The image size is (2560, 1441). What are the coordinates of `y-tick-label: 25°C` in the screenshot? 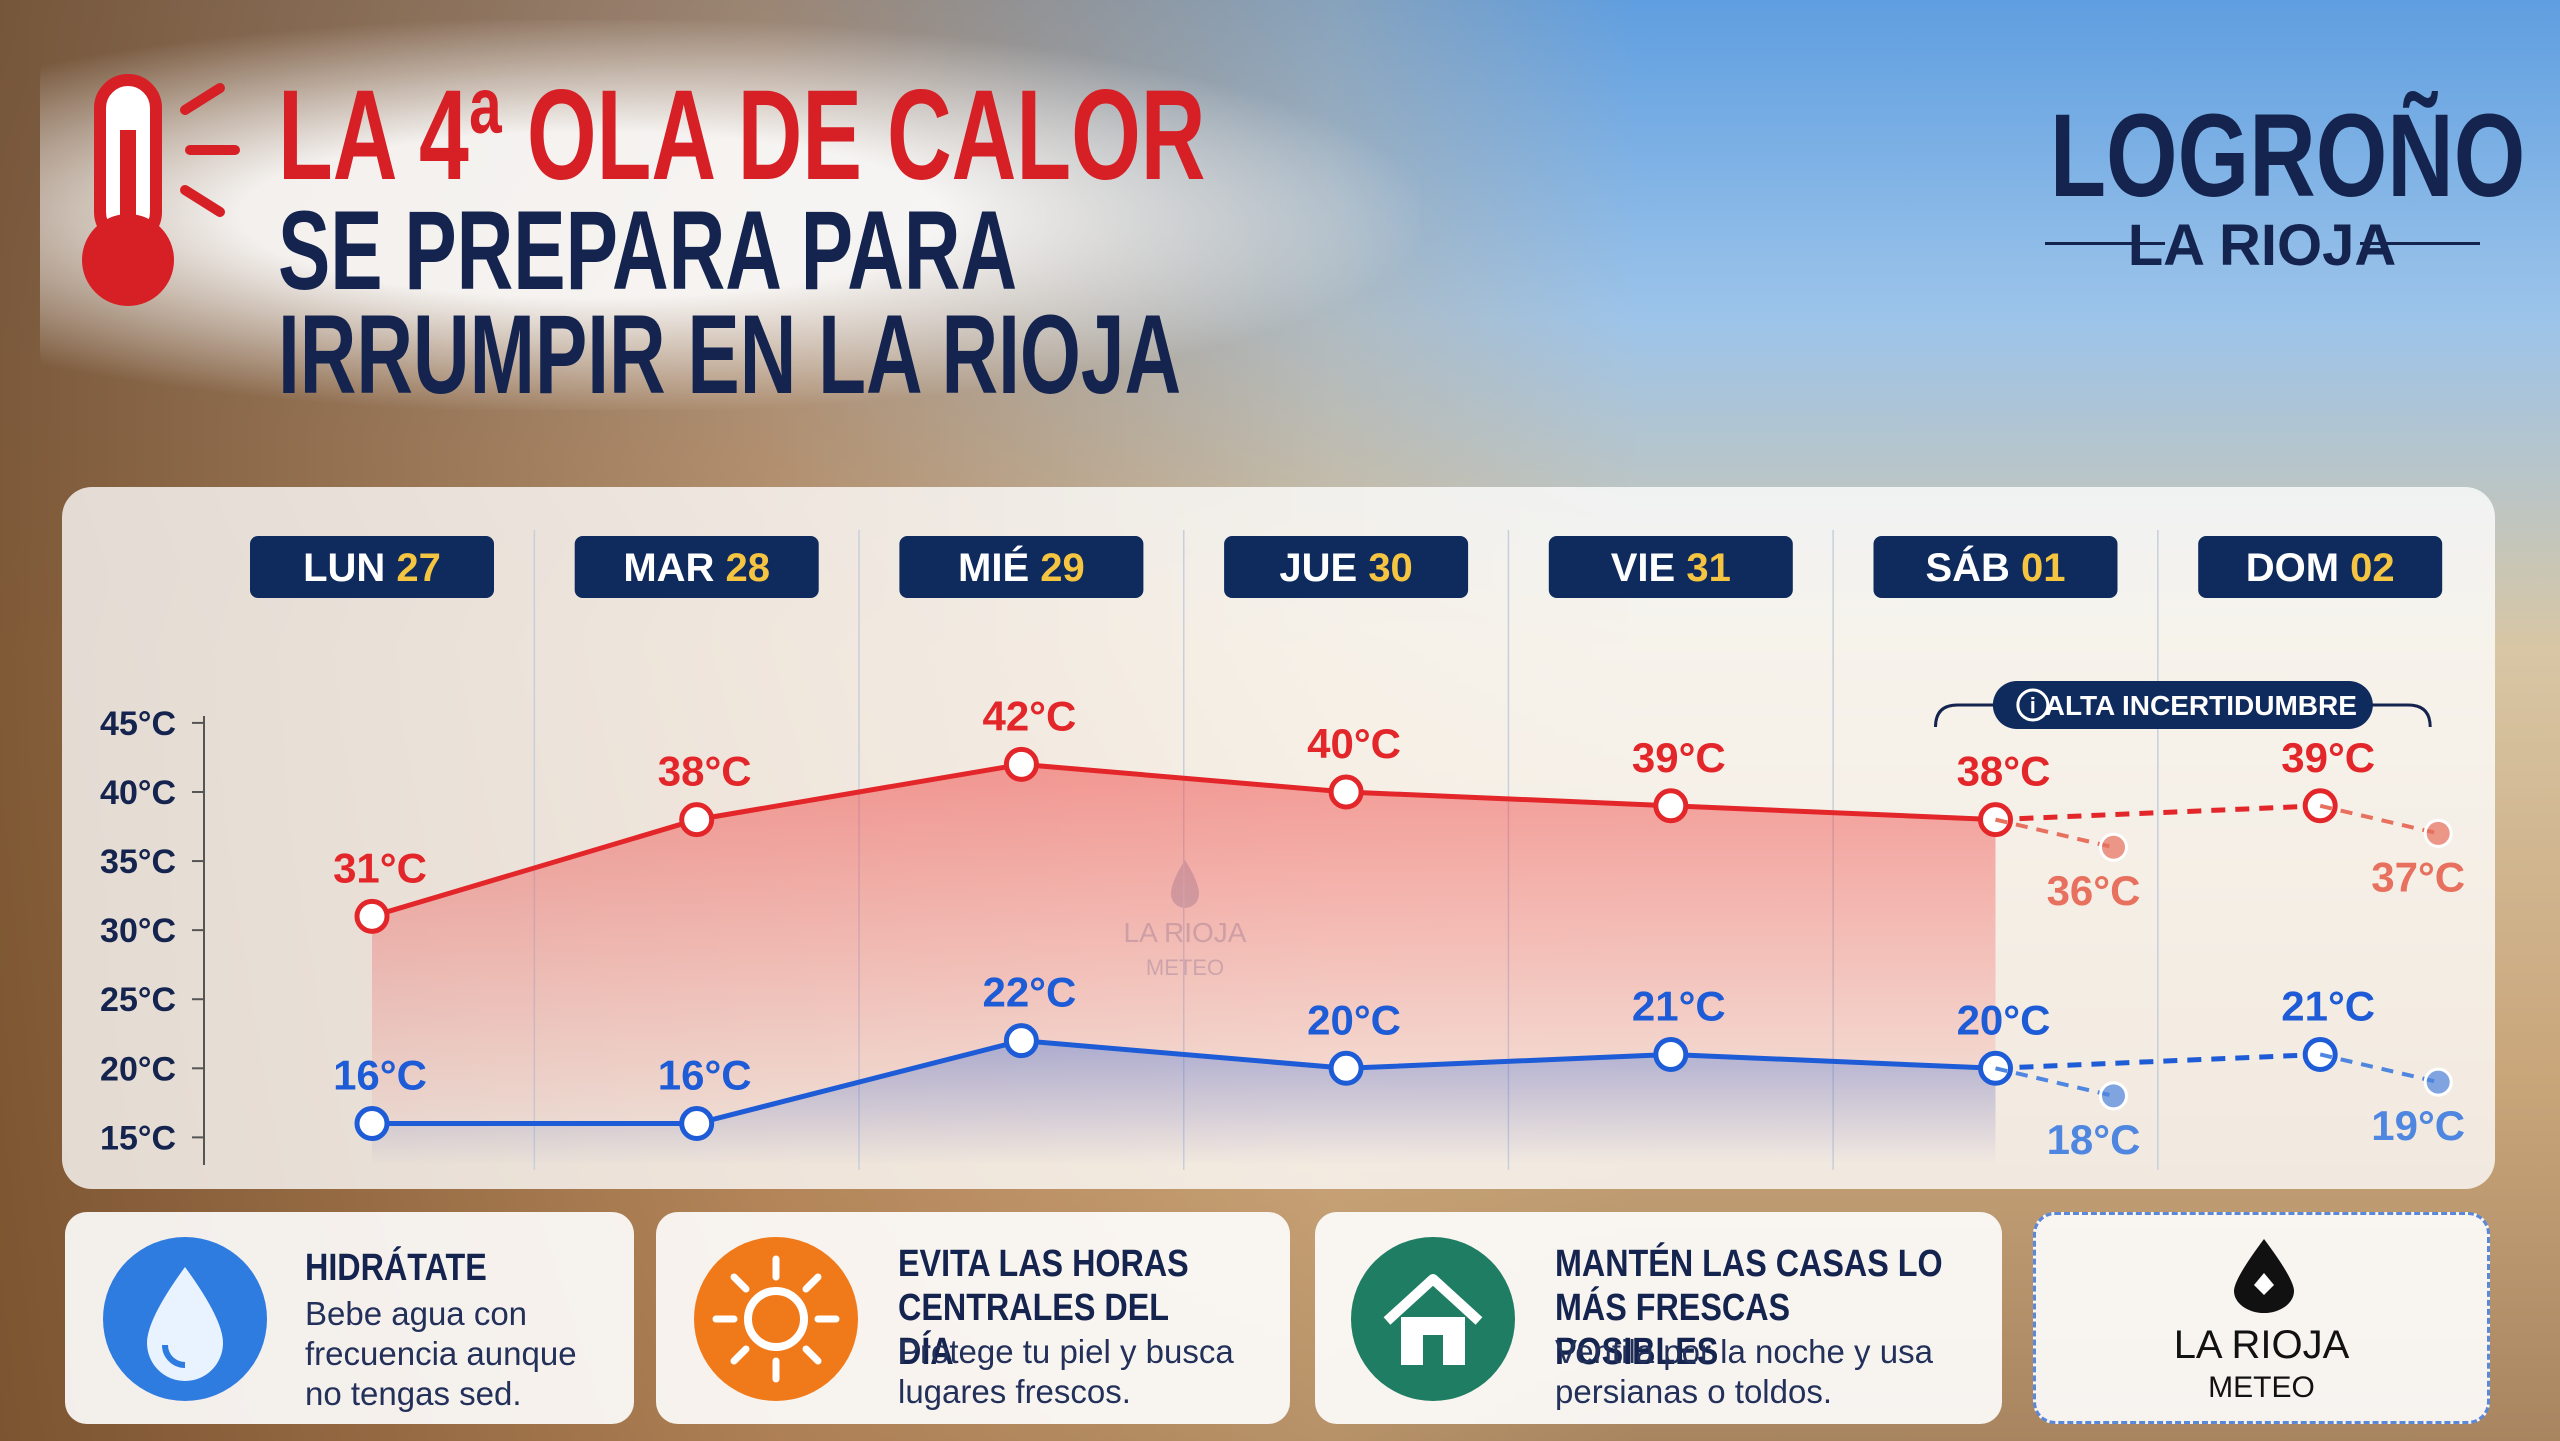 It's located at (138, 1000).